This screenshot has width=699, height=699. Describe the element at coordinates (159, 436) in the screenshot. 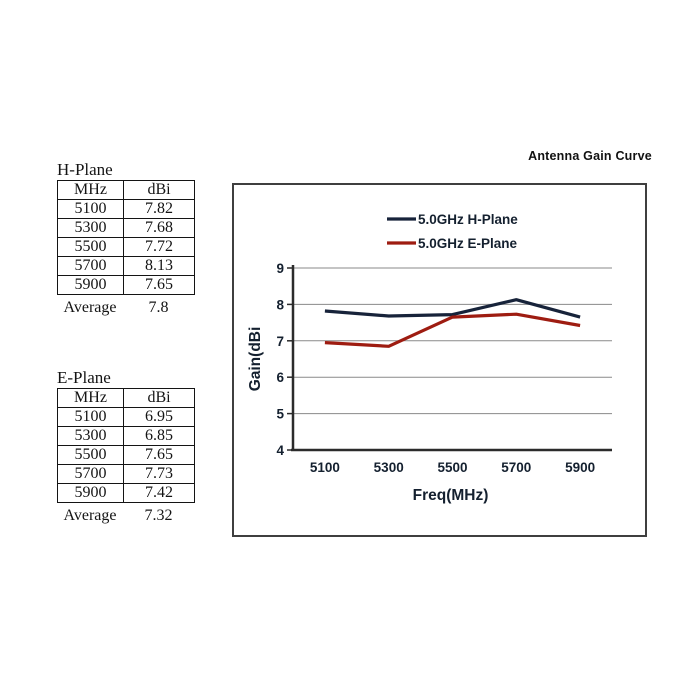

I see `table-cell: 6.85` at that location.